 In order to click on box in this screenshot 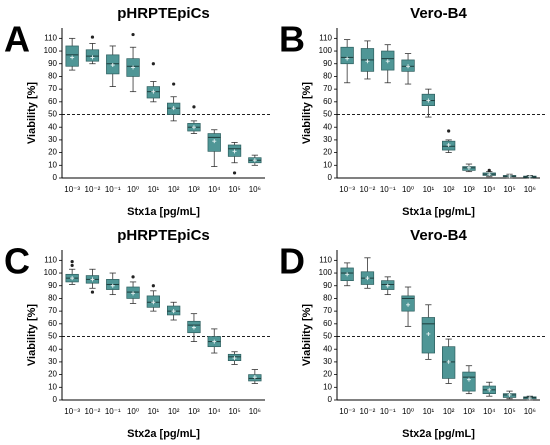, I will do `click(347, 55)`.